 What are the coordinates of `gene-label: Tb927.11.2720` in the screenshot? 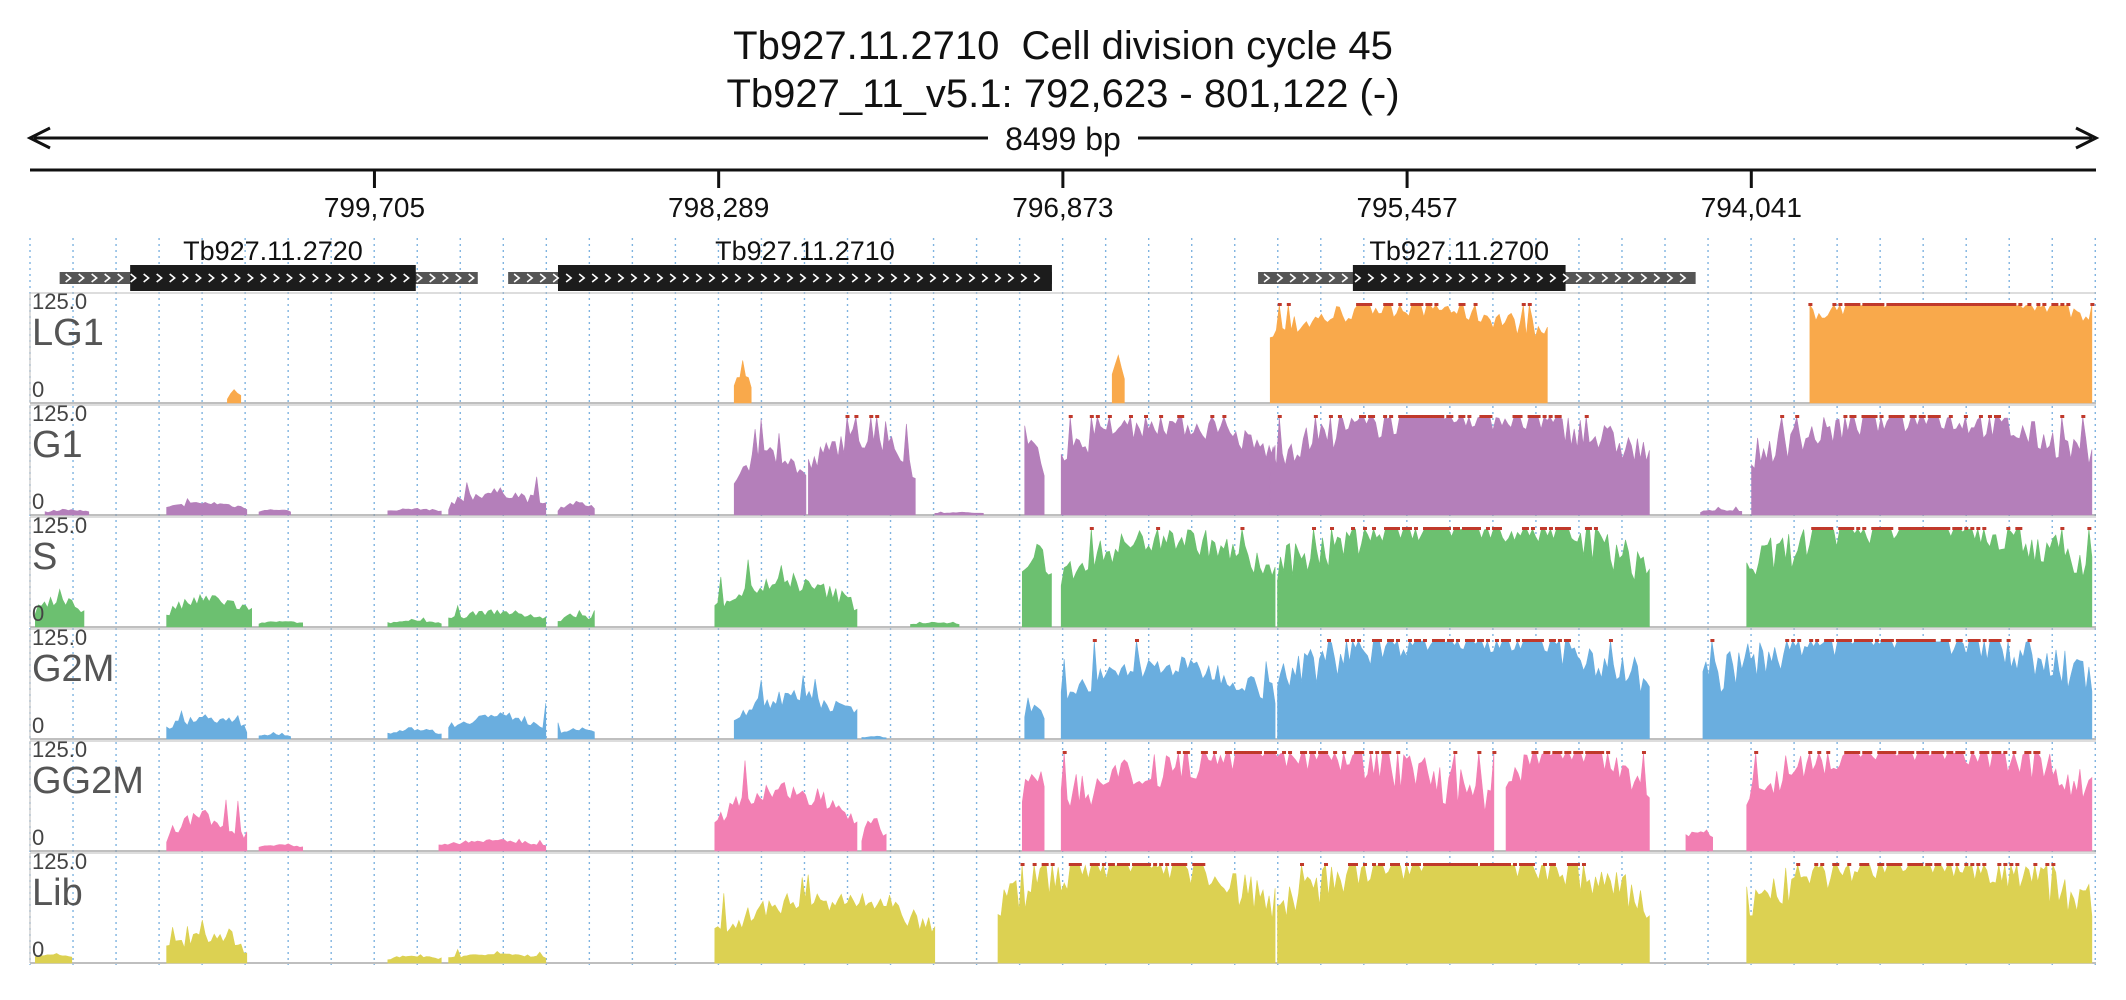 It's located at (273, 251).